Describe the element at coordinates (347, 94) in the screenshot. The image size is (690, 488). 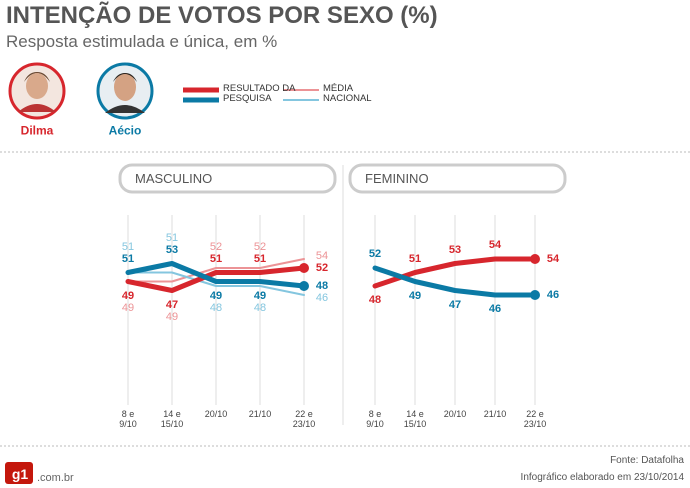
I see `legend-label: MÉDIA NACIONAL` at that location.